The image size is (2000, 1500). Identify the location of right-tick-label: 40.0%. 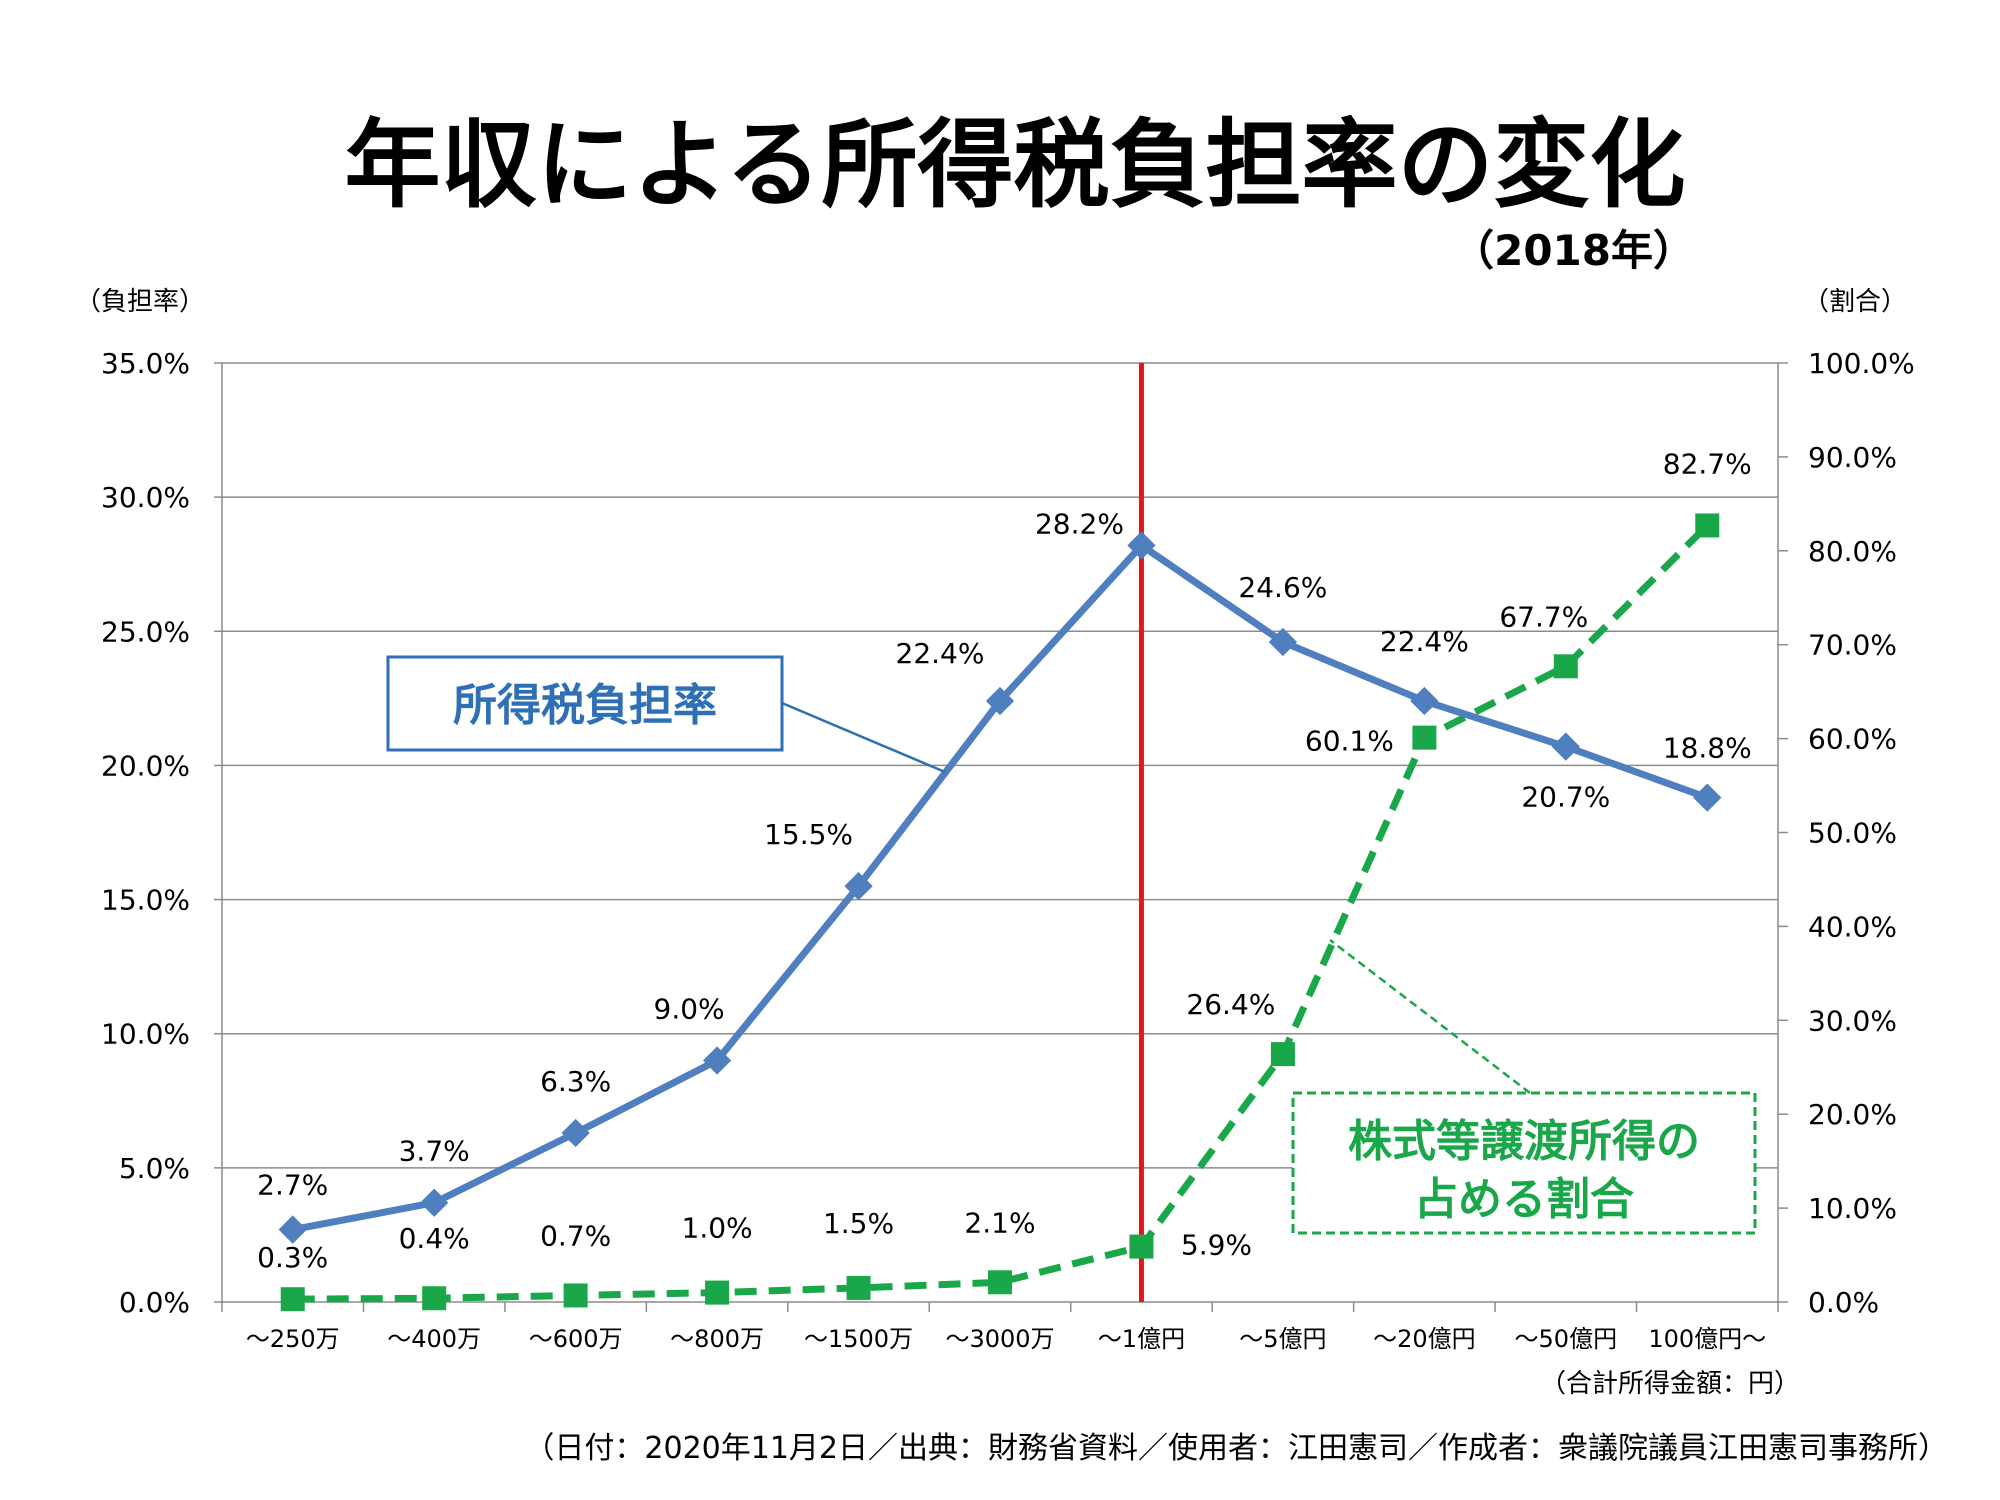
(1852, 926).